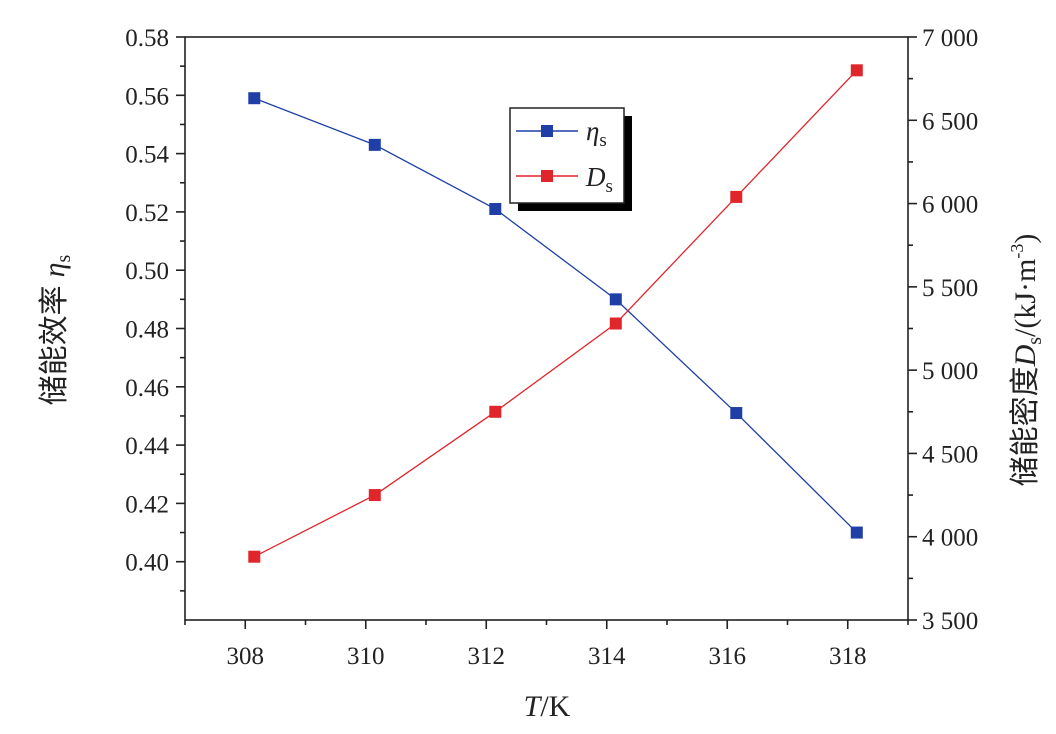 The width and height of the screenshot is (1056, 734). I want to click on legend: ηs Ds, so click(570, 159).